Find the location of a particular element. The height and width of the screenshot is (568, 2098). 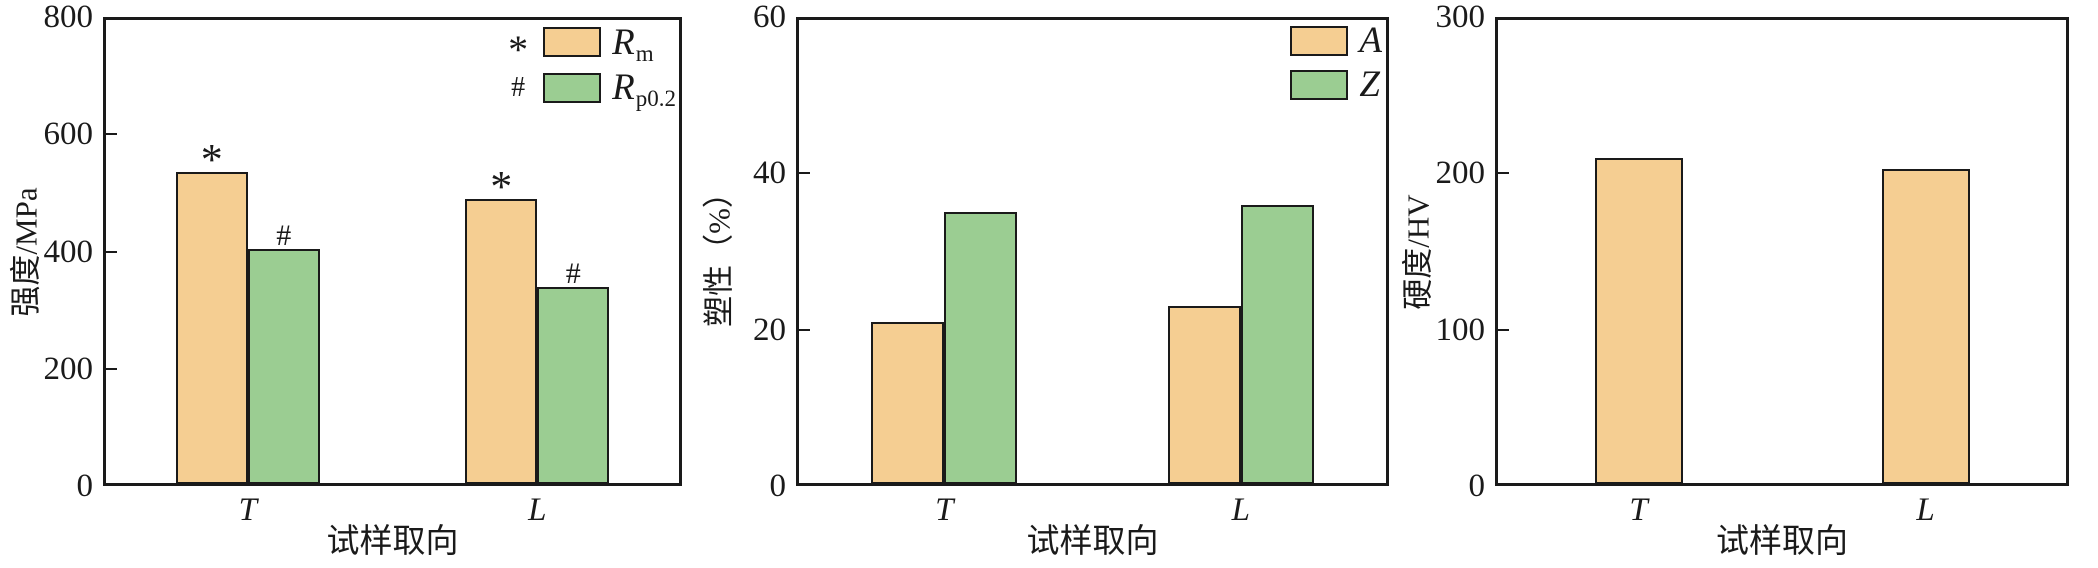

y-tick-label: 400 is located at coordinates (68, 251).